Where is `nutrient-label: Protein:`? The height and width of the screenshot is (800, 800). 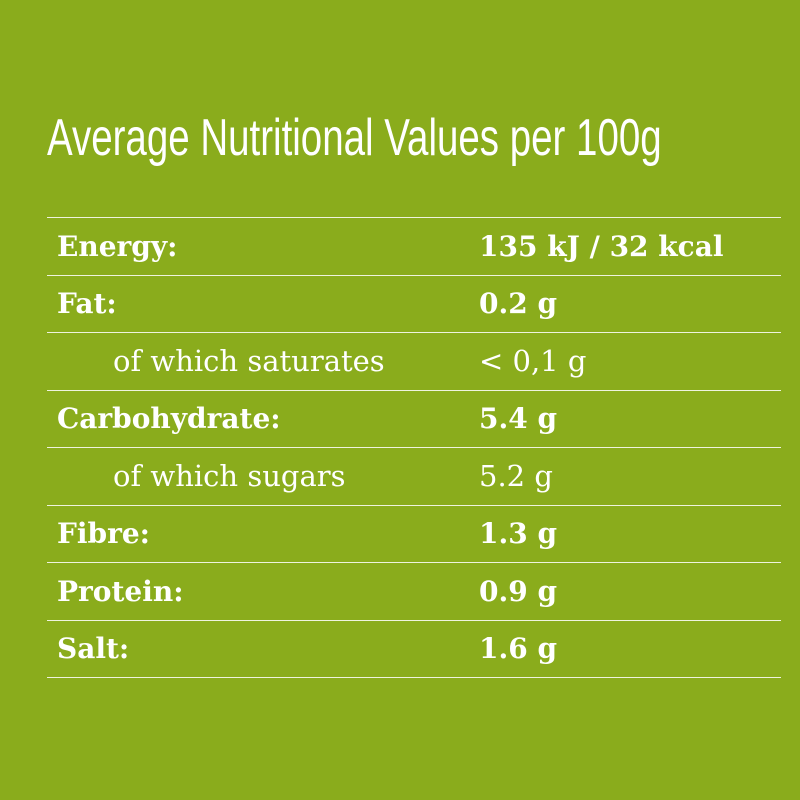
nutrient-label: Protein: is located at coordinates (120, 591).